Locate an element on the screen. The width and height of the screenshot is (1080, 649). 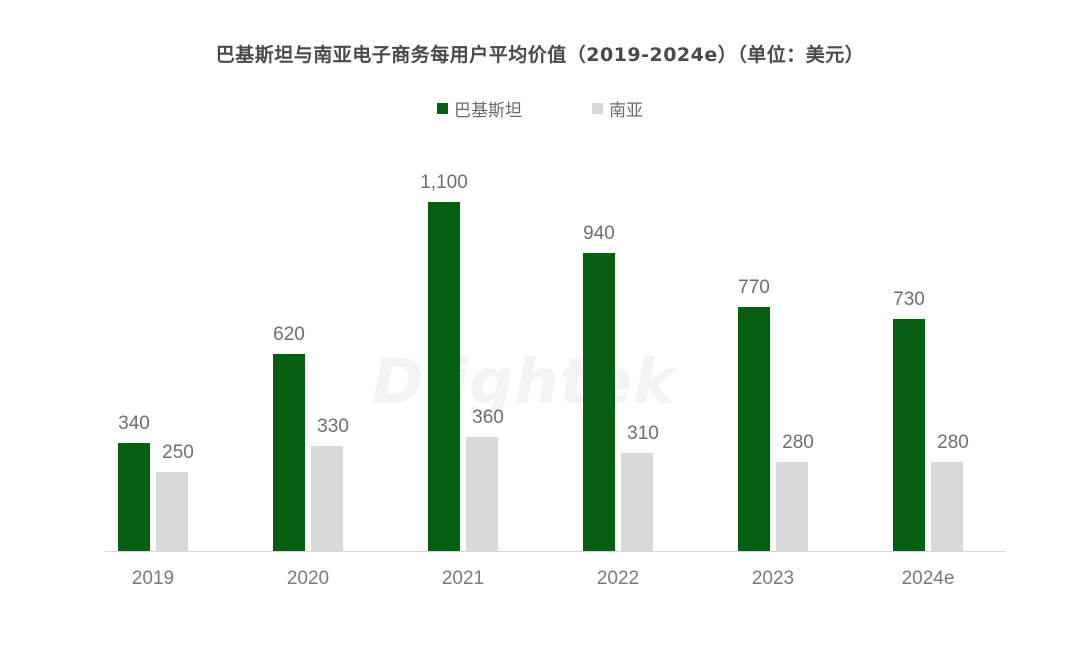
legend-swatch-south-asia is located at coordinates (597, 108).